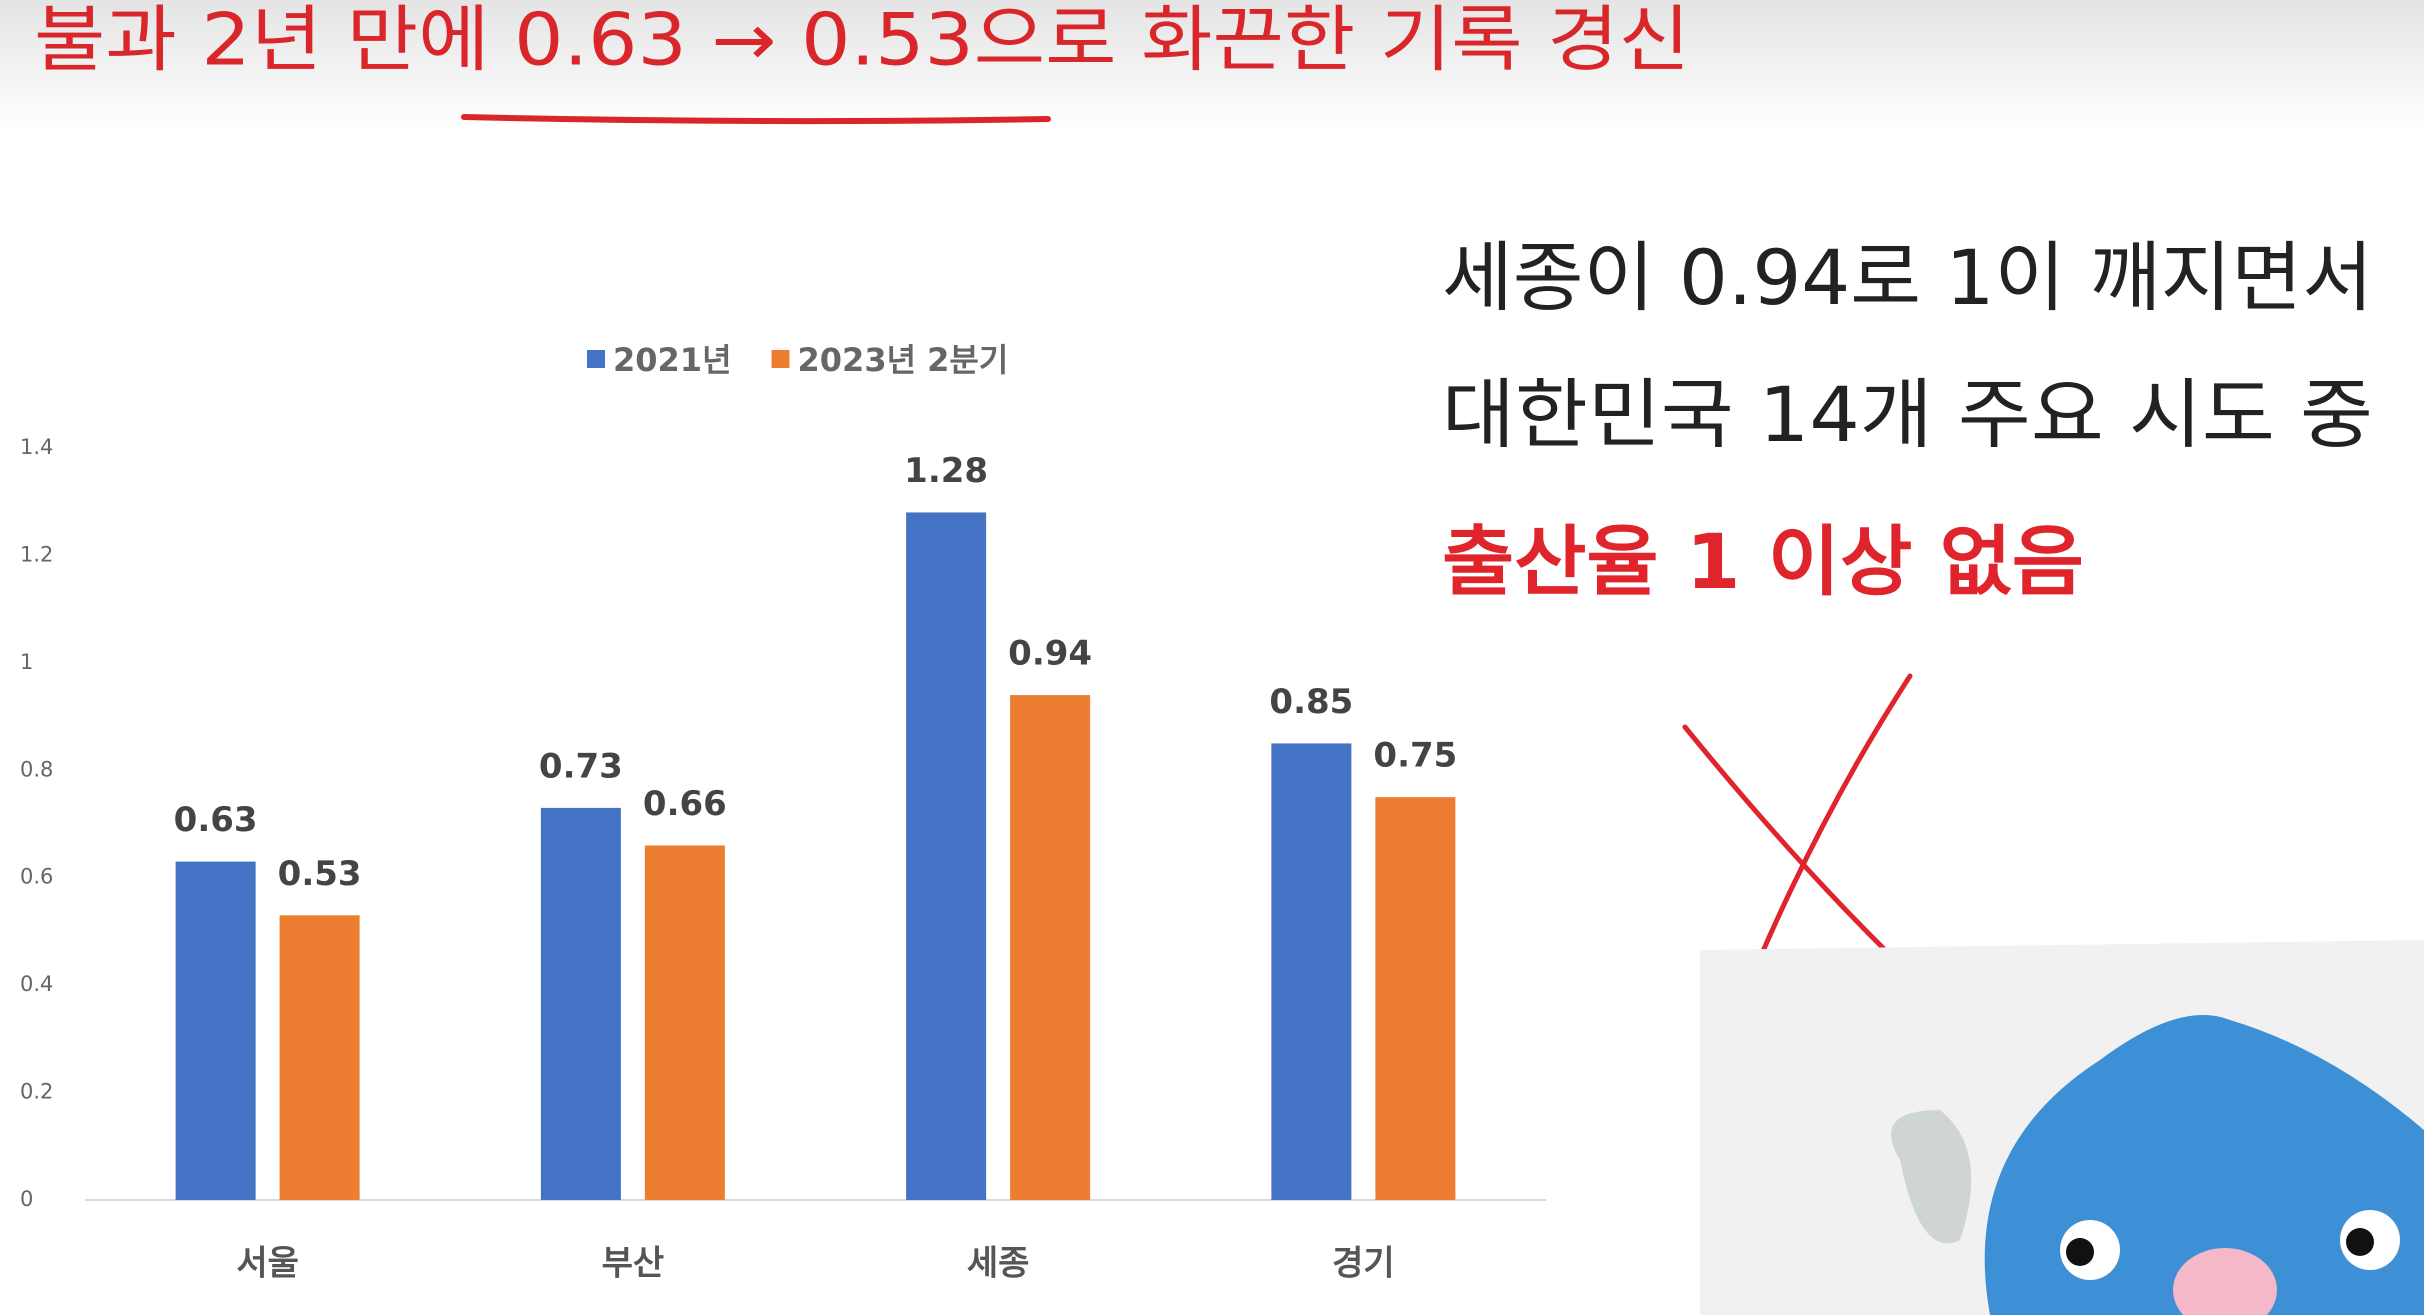 This screenshot has height=1315, width=2424. I want to click on y-tick-label: 1.2, so click(36, 554).